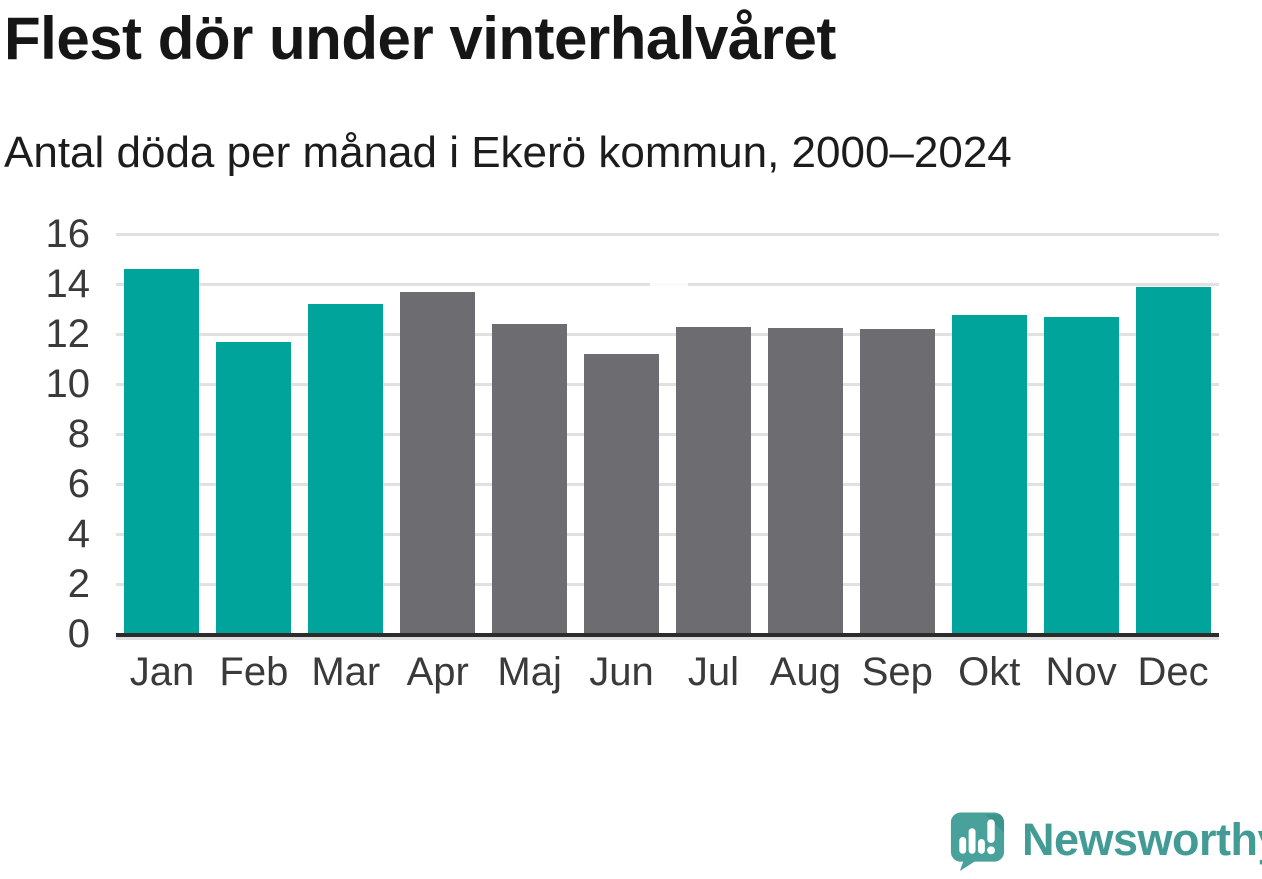  I want to click on x-tick-label-nov: Nov, so click(1081, 672).